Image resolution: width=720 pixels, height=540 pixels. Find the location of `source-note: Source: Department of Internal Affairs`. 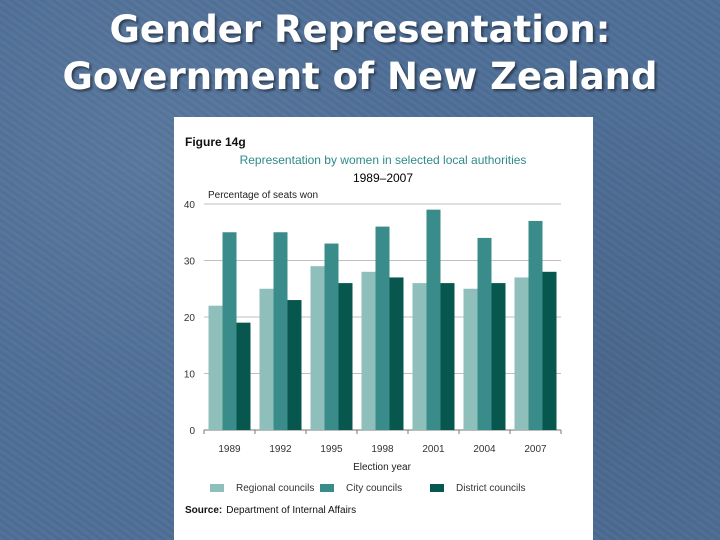

source-note: Source: Department of Internal Affairs is located at coordinates (270, 510).